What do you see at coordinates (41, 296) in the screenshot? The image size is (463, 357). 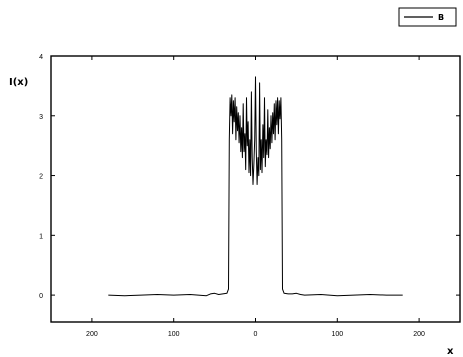 I see `y-tick-label: 0` at bounding box center [41, 296].